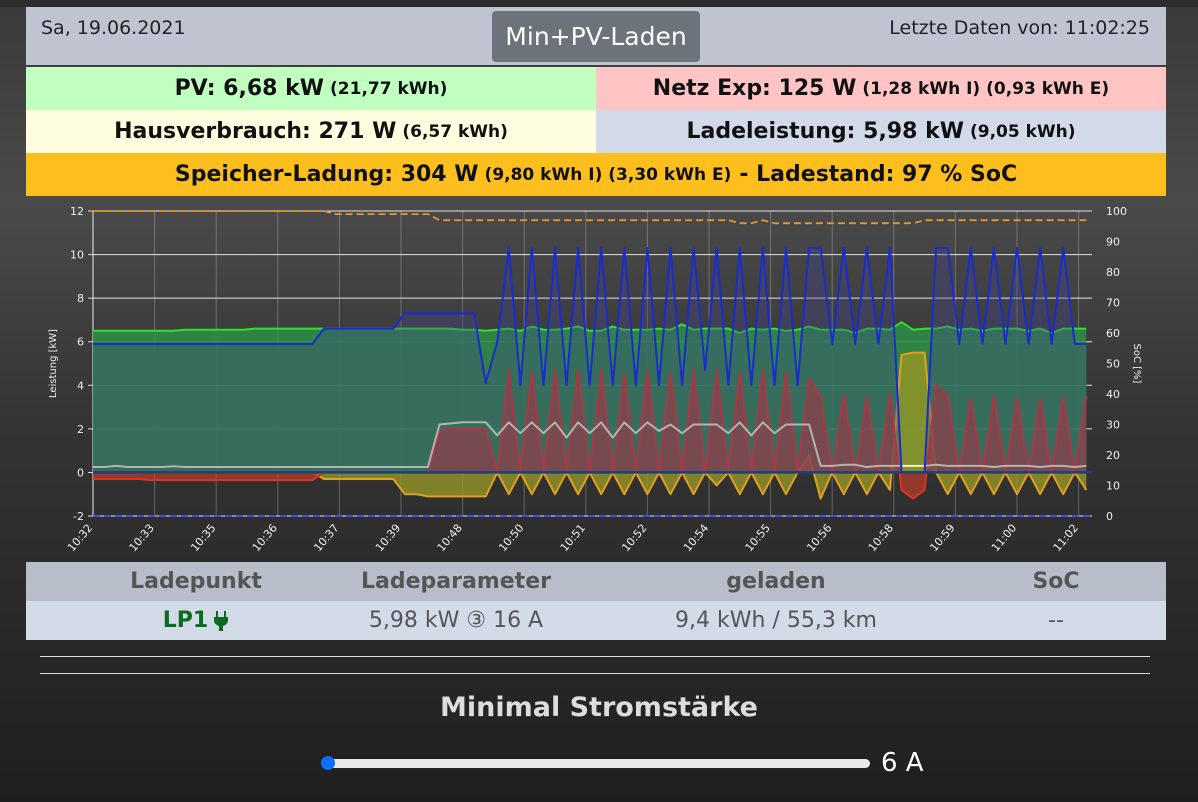 Image resolution: width=1198 pixels, height=802 pixels. I want to click on y2-tick-label: 50, so click(1113, 364).